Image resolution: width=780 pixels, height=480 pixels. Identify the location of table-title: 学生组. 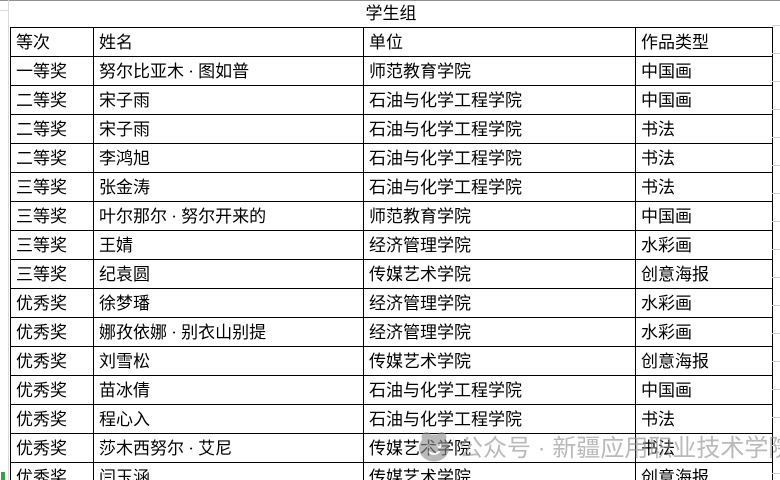
(391, 13).